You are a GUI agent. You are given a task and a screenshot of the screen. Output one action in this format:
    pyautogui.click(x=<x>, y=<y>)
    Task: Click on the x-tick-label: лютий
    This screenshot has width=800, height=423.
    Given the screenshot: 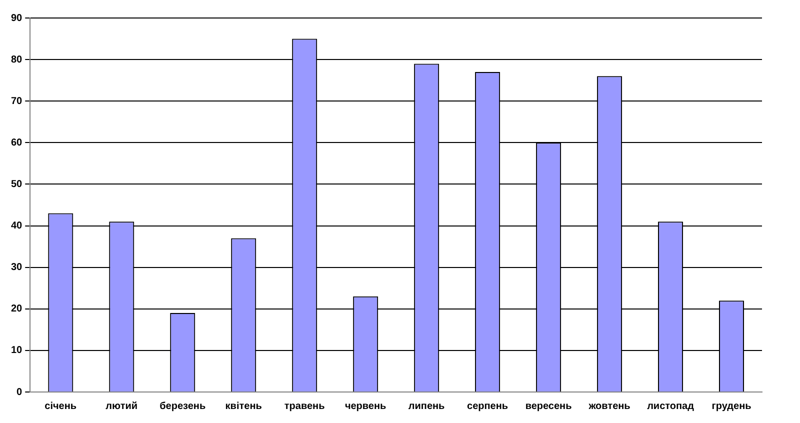 What is the action you would take?
    pyautogui.click(x=122, y=406)
    